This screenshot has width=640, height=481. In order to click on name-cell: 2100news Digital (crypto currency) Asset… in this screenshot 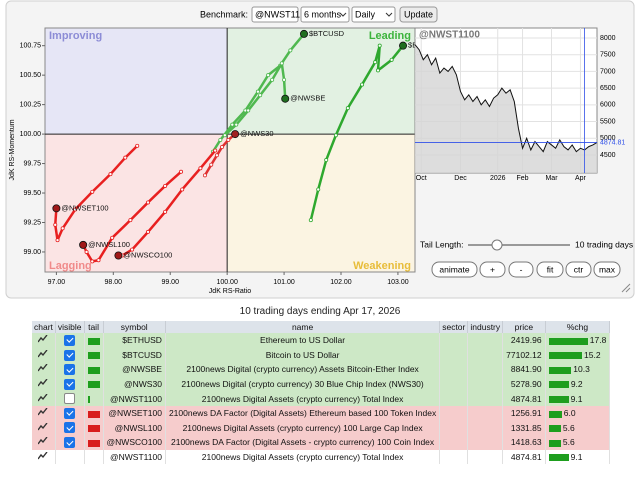, I will do `click(303, 369)`.